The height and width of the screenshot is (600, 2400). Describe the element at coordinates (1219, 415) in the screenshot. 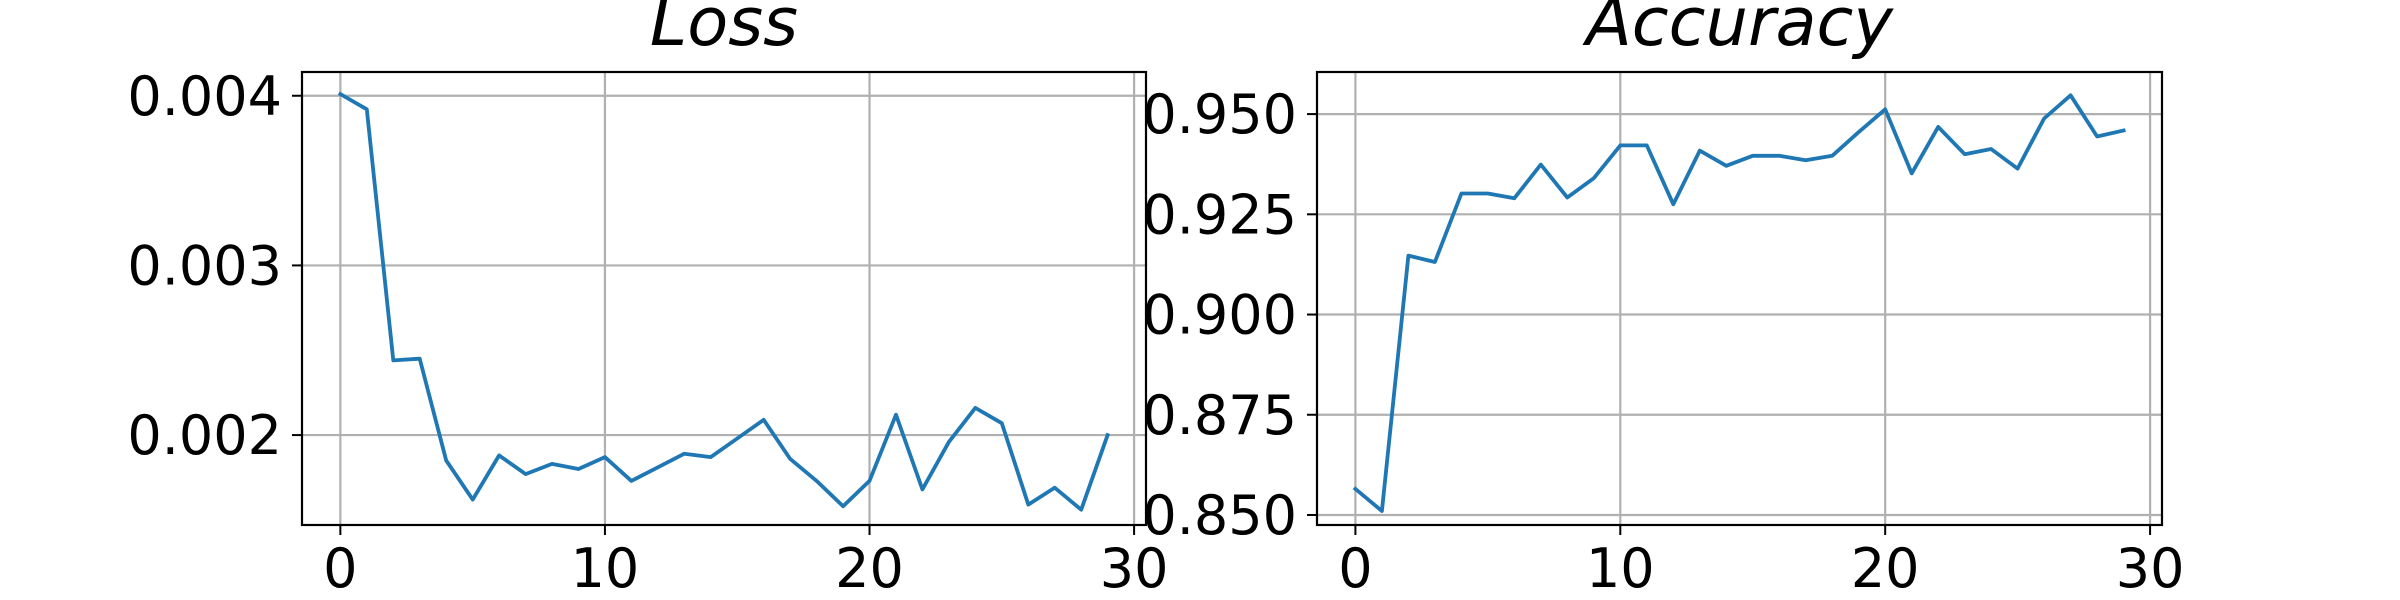

I see `accuracy-y-tick-label: 0.875` at that location.